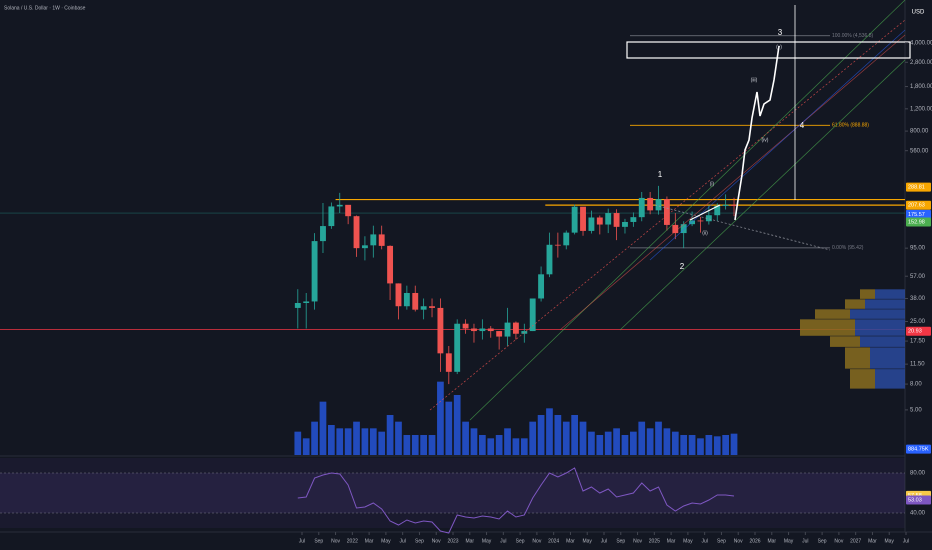 Image resolution: width=932 pixels, height=550 pixels. Describe the element at coordinates (916, 385) in the screenshot. I see `y-tick-label: 8.00` at that location.